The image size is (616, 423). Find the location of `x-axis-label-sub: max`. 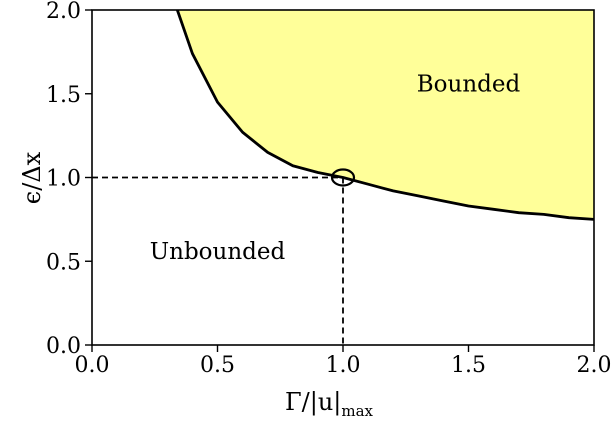

x-axis-label-sub: max is located at coordinates (357, 411).